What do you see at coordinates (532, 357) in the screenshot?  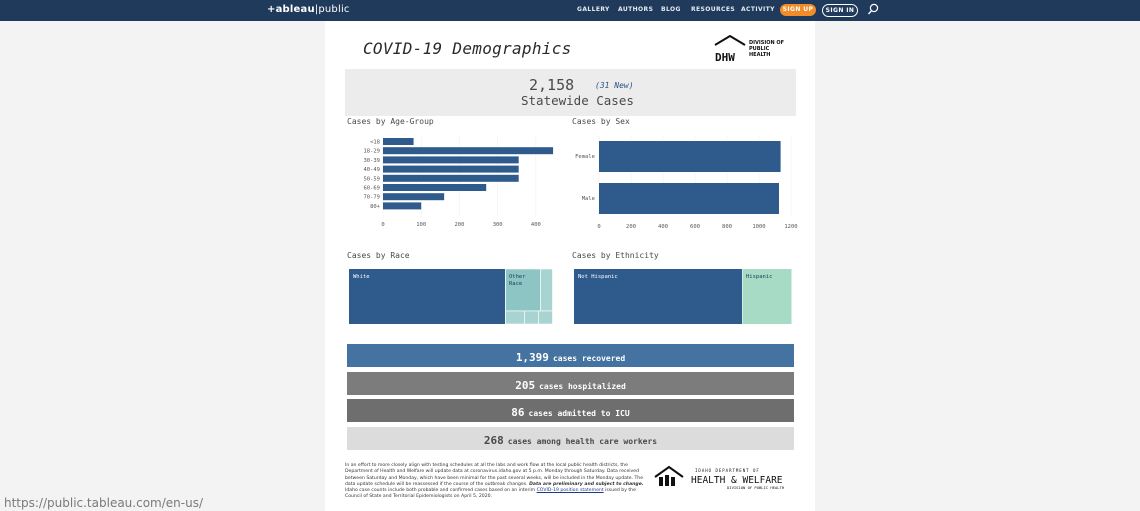 I see `stat-recovered-number: 1,399` at bounding box center [532, 357].